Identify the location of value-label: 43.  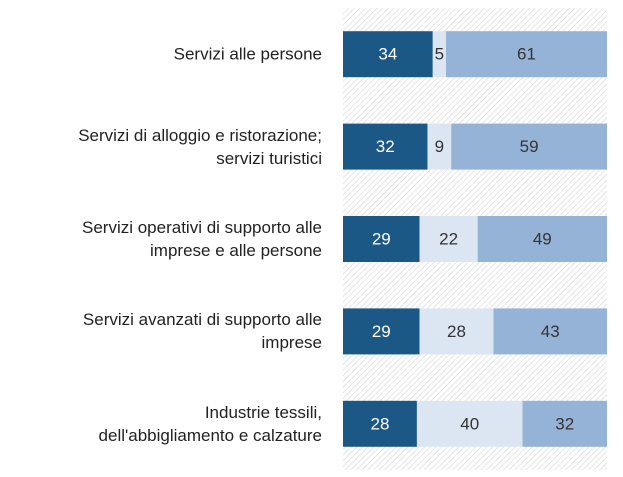
(550, 331).